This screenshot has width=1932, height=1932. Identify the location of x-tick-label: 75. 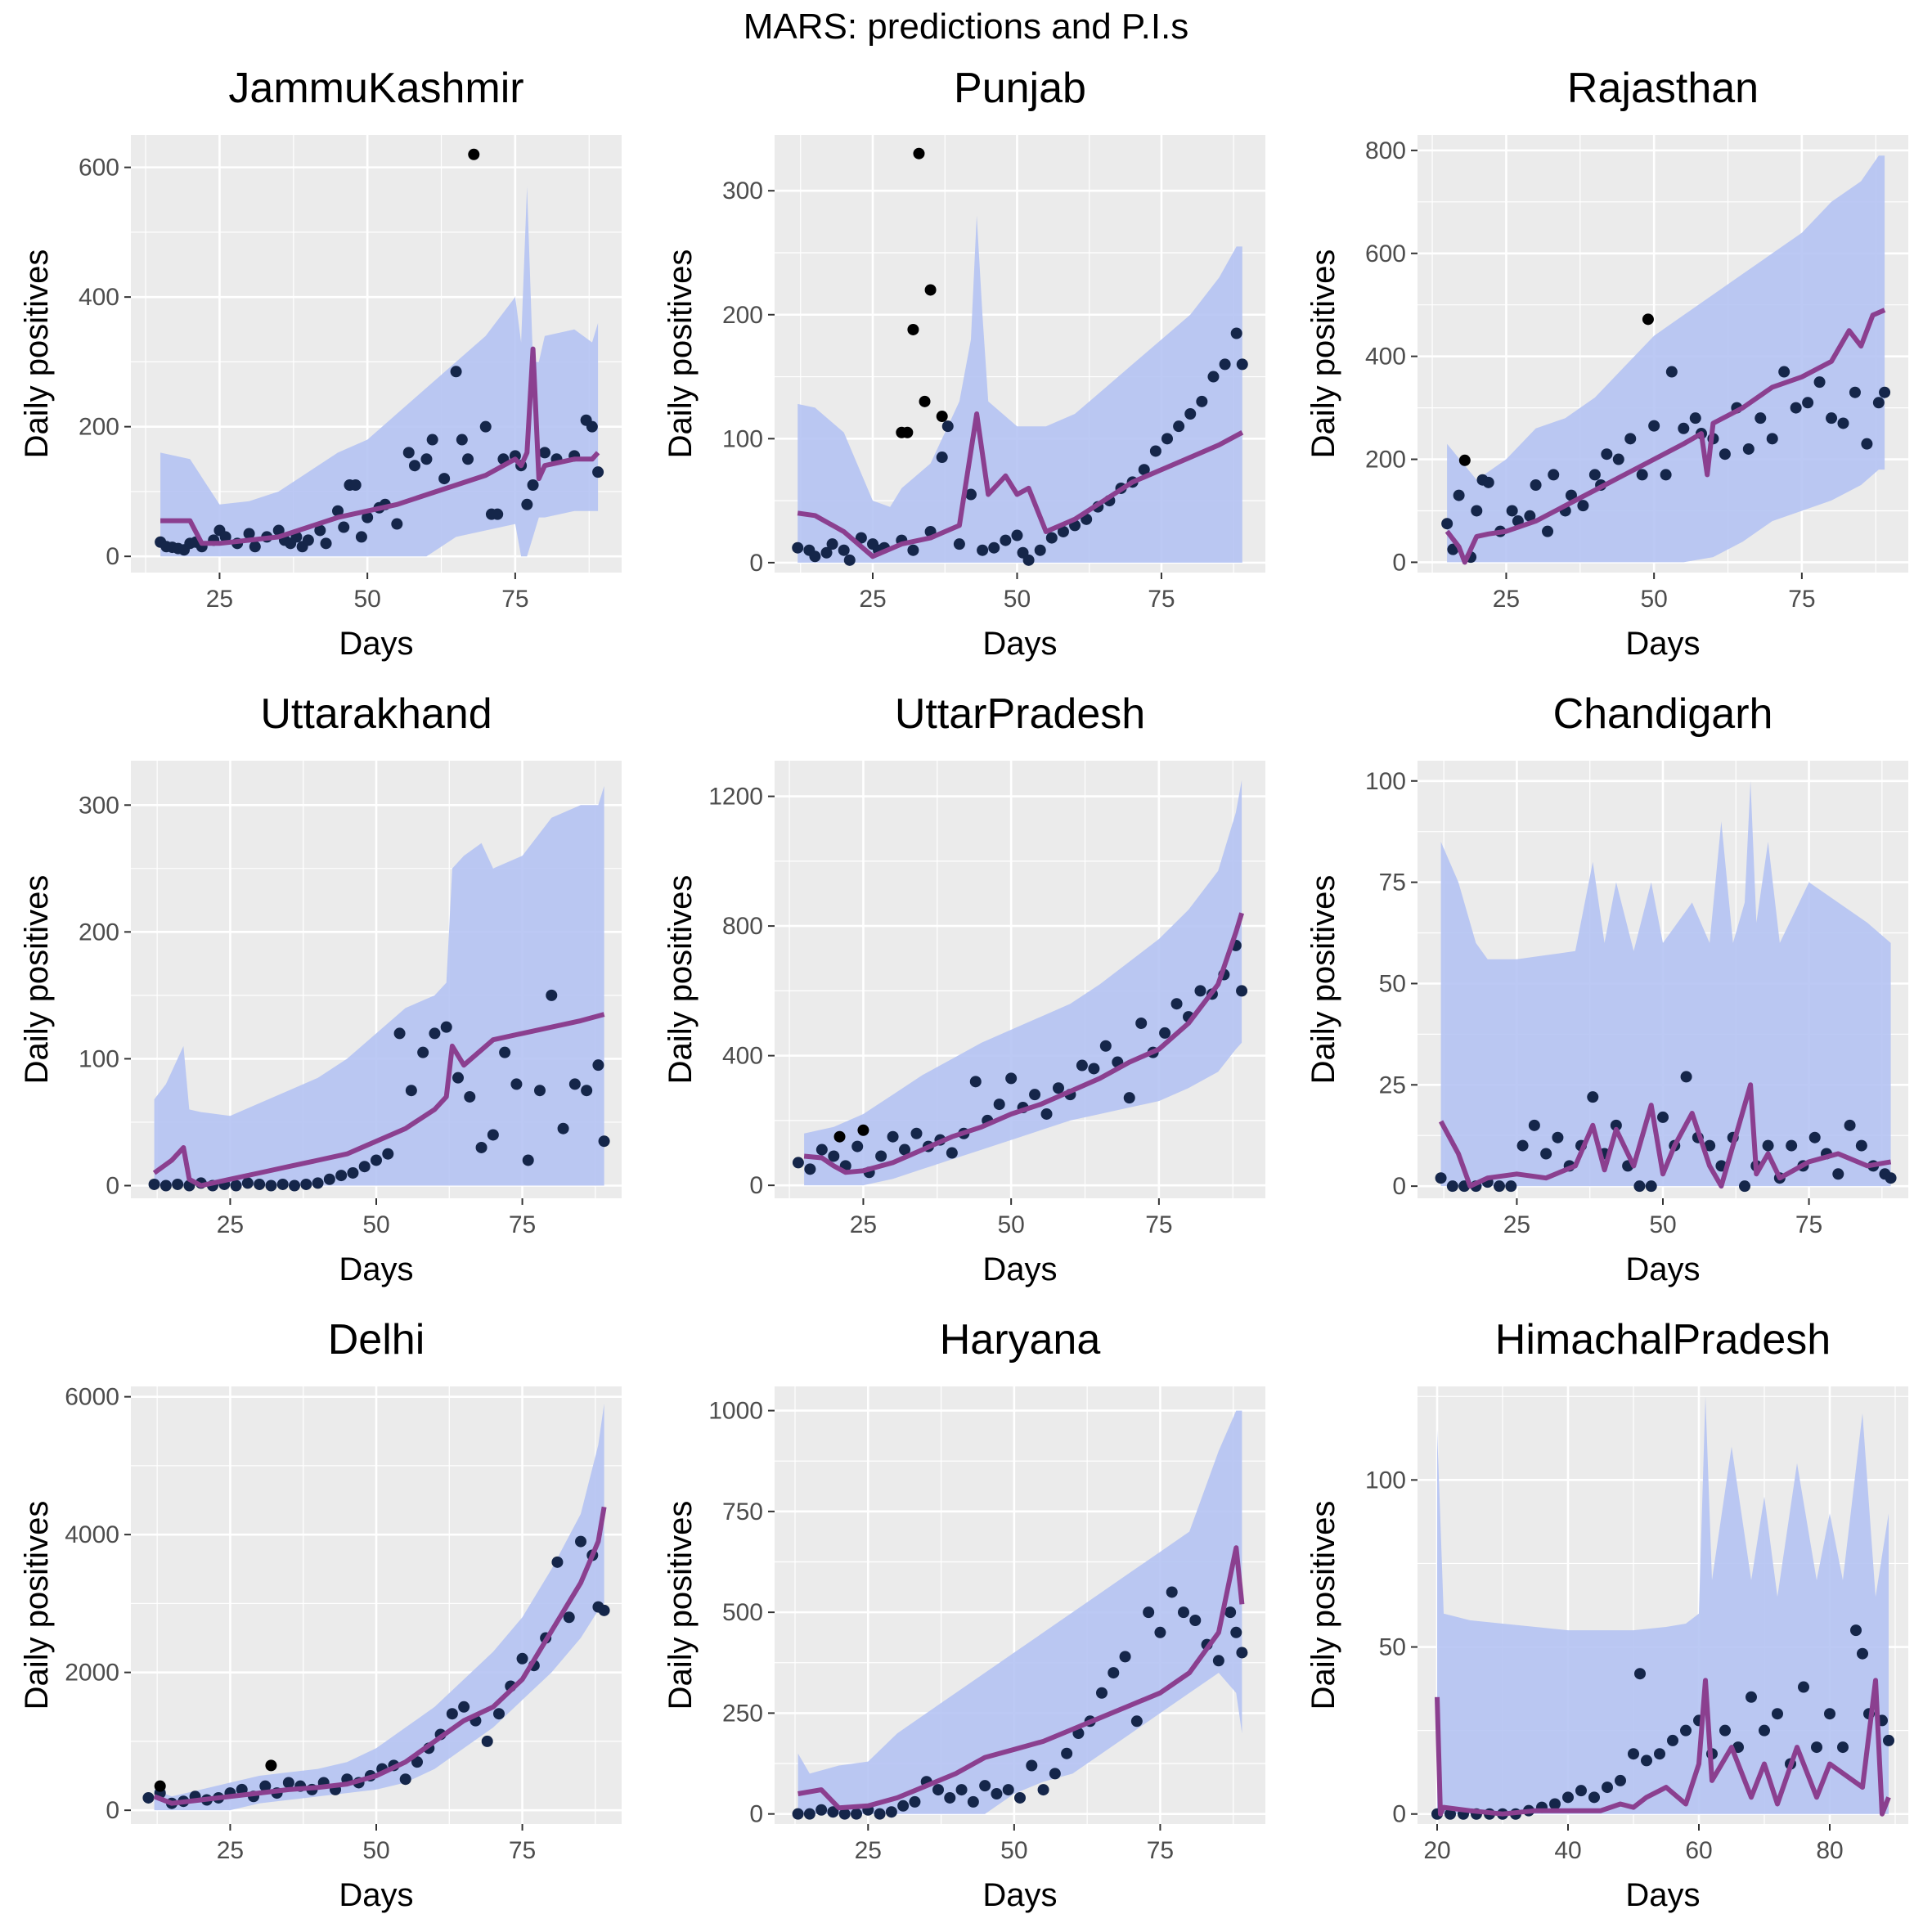
(522, 1224).